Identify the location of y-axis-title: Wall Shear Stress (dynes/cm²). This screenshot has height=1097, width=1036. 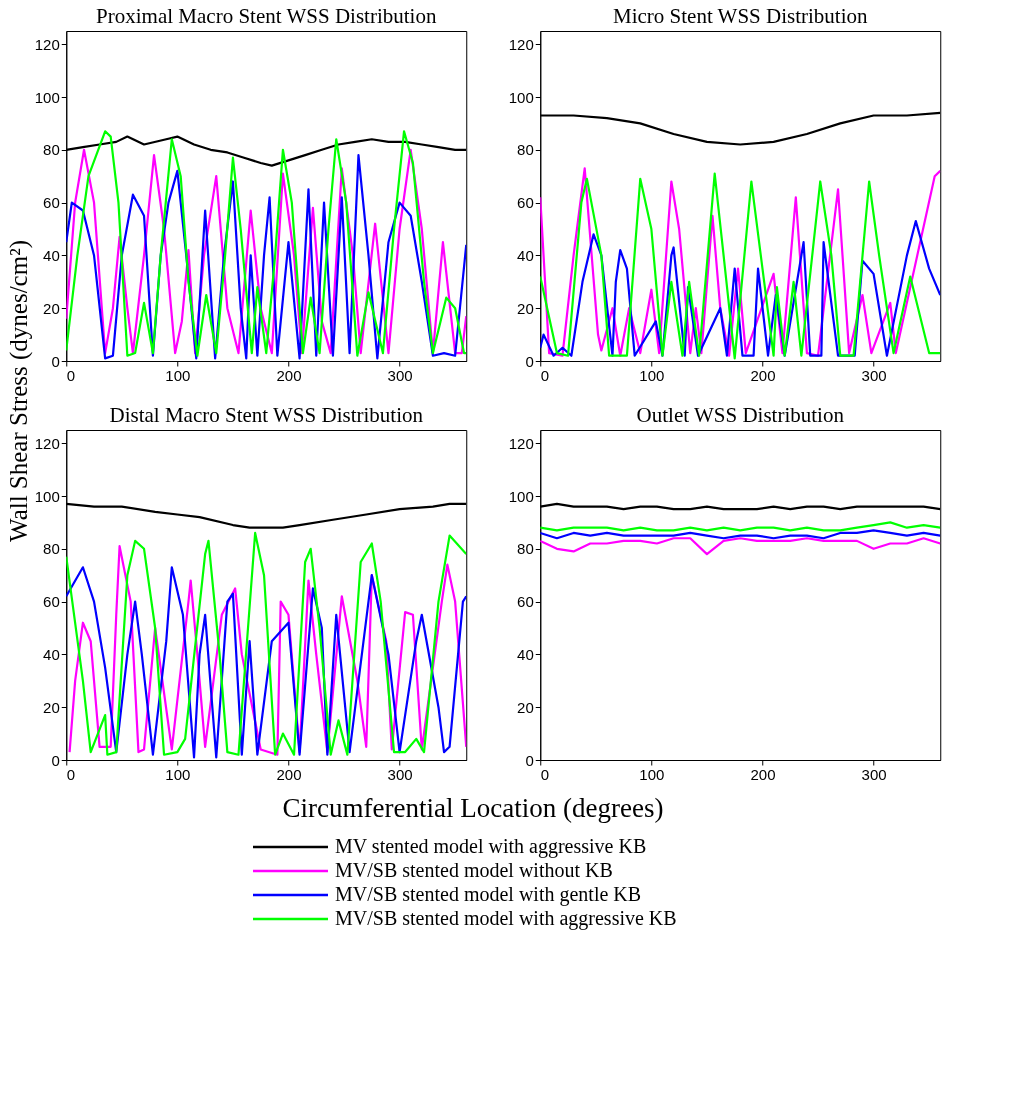
(19, 391).